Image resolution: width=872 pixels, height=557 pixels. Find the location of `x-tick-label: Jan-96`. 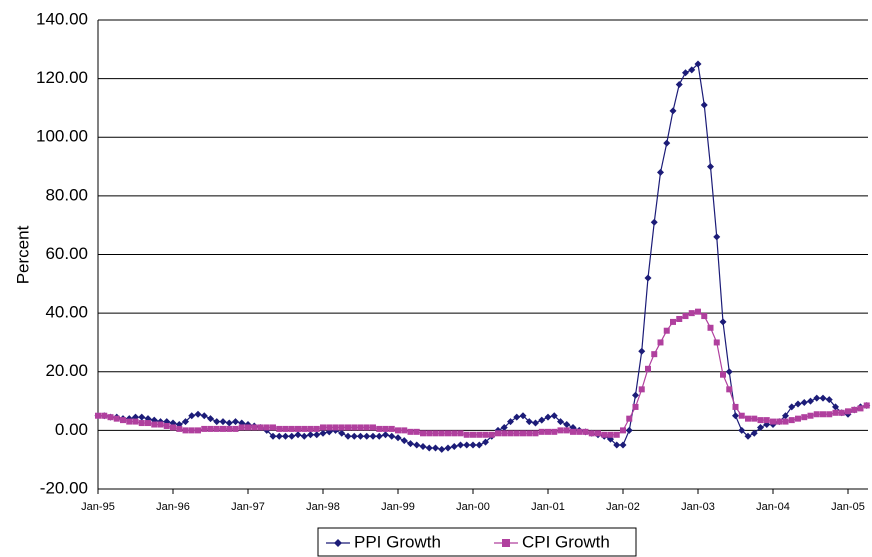

x-tick-label: Jan-96 is located at coordinates (173, 507).